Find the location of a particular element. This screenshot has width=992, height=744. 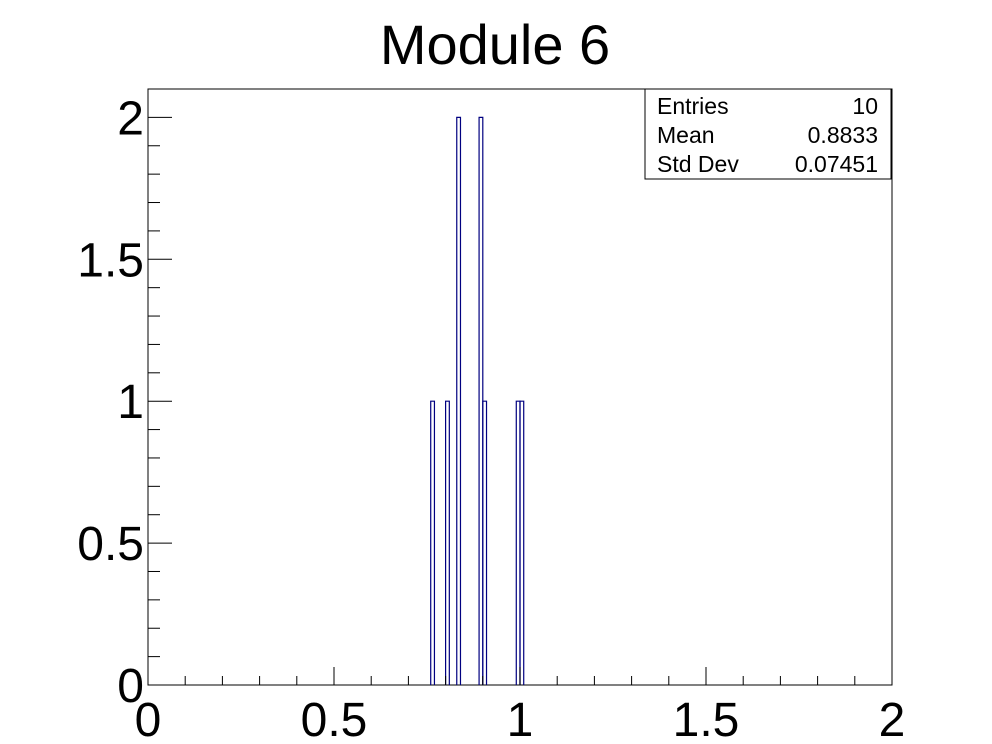

stats-mean-value: 0.8833 is located at coordinates (843, 135).